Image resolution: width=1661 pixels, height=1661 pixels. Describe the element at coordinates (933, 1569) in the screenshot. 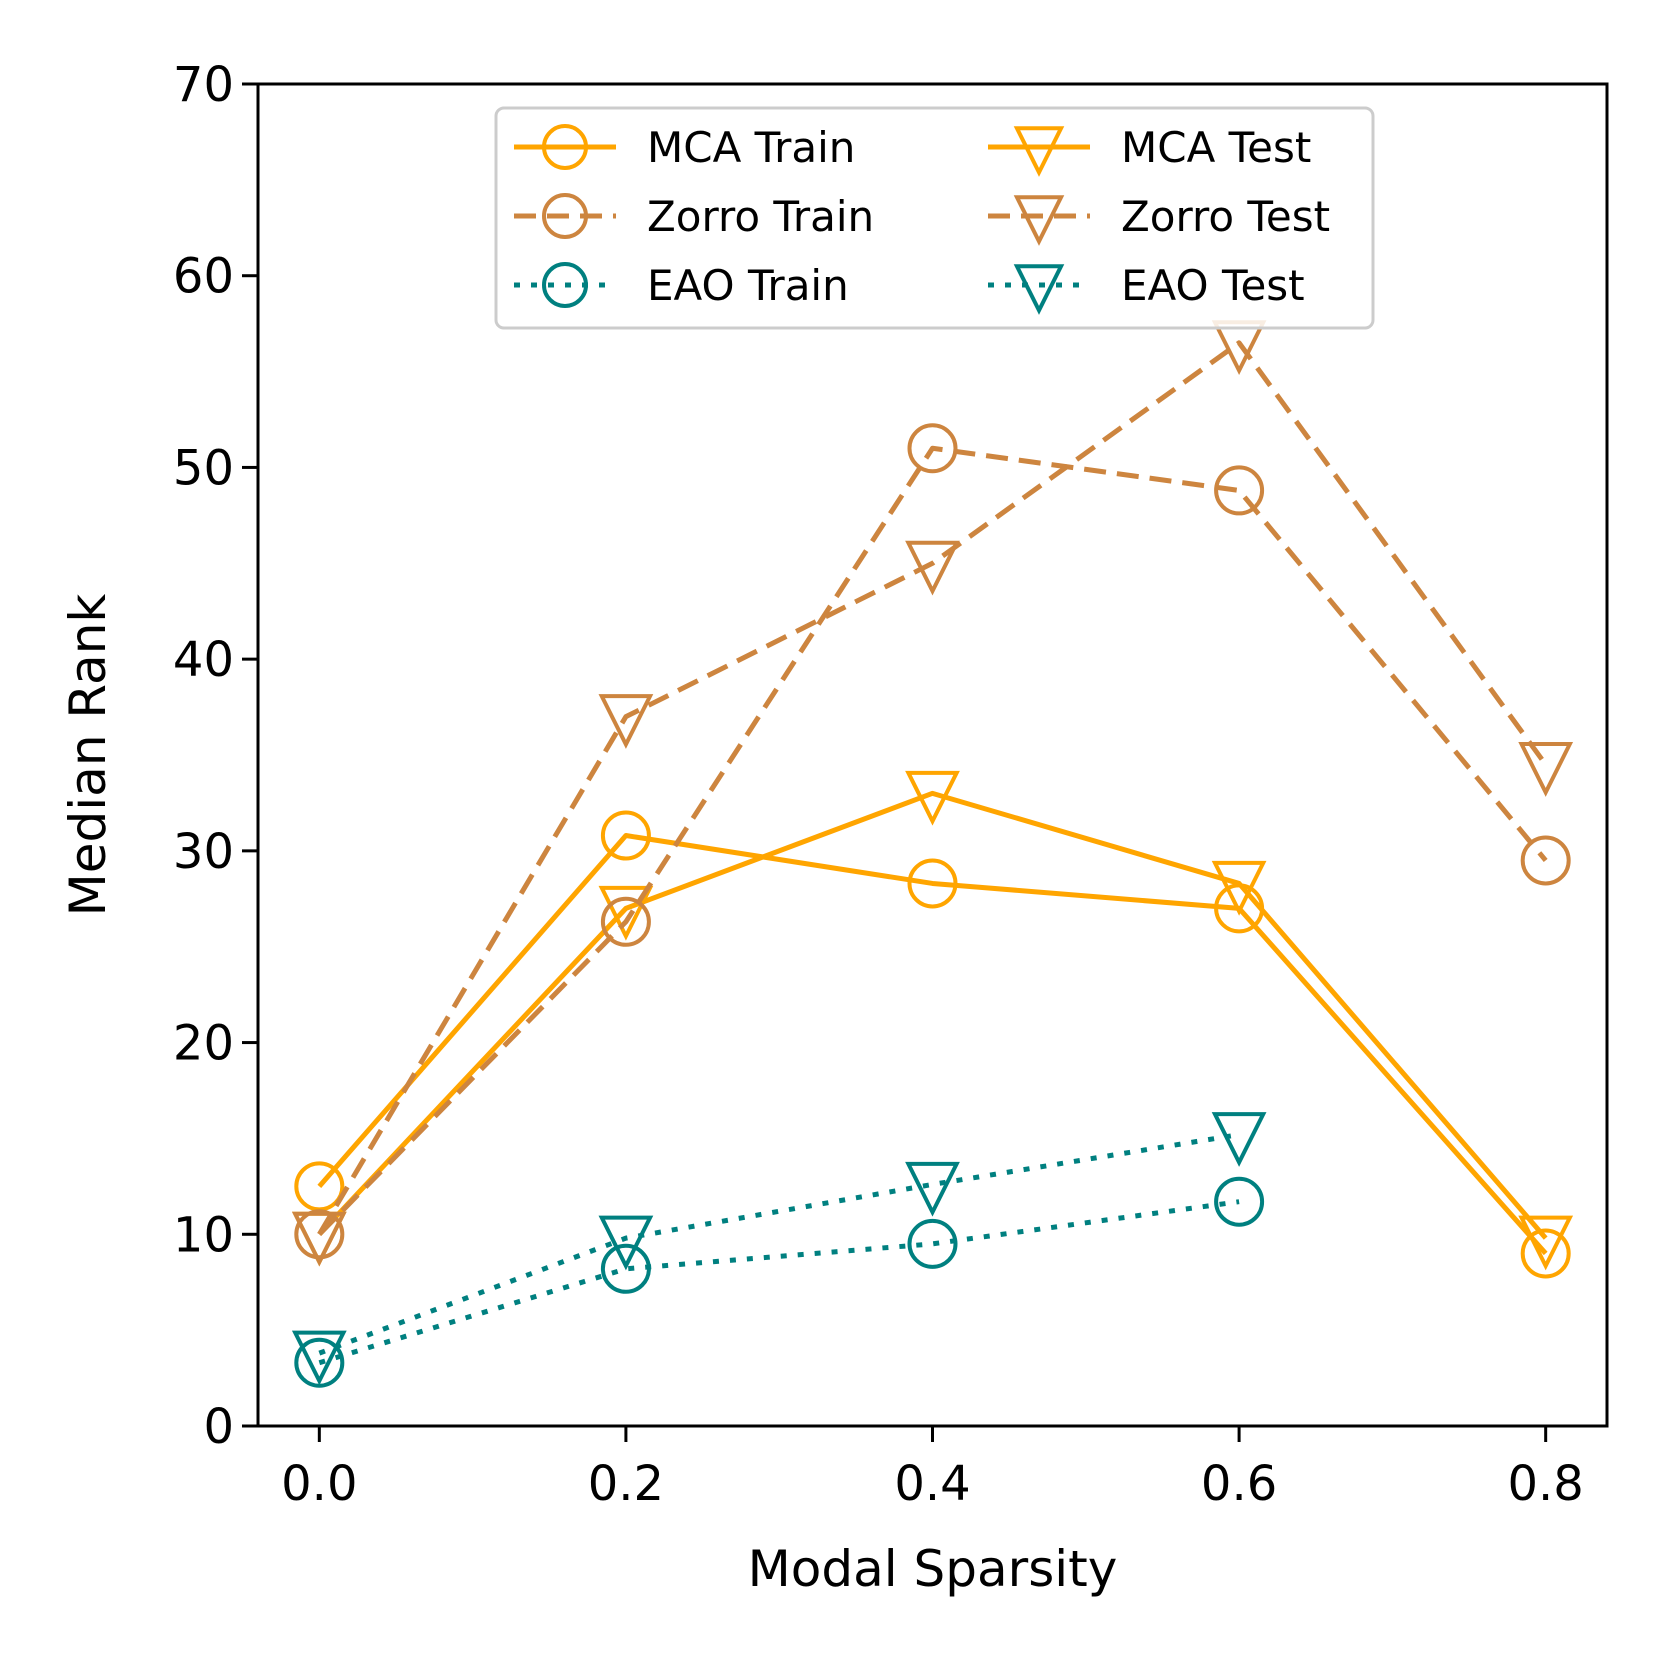

I see `x-axis-label: Modal Sparsity` at that location.